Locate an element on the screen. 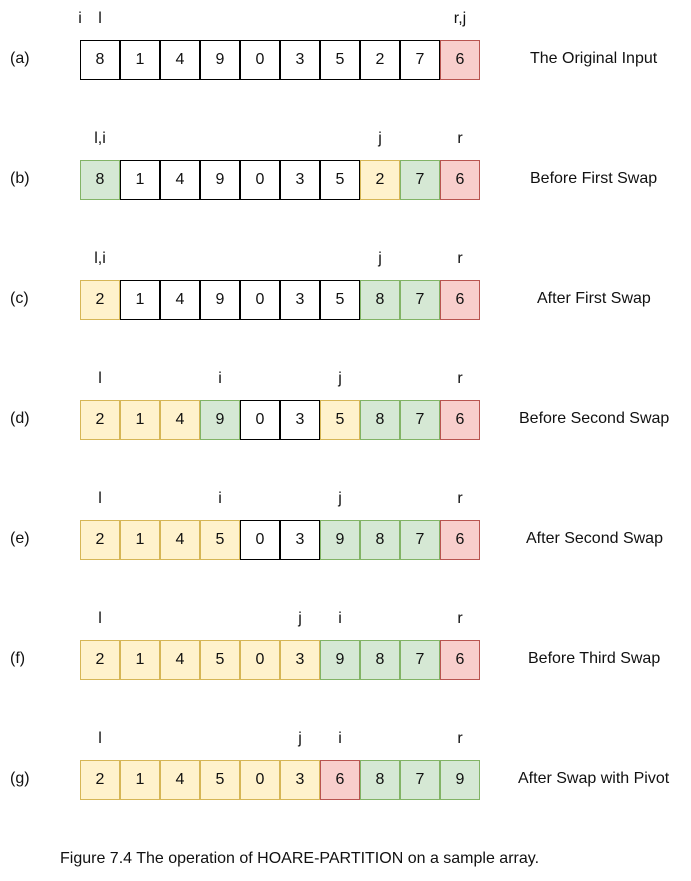 This screenshot has height=881, width=691. row-caption: Before Second Swap is located at coordinates (594, 418).